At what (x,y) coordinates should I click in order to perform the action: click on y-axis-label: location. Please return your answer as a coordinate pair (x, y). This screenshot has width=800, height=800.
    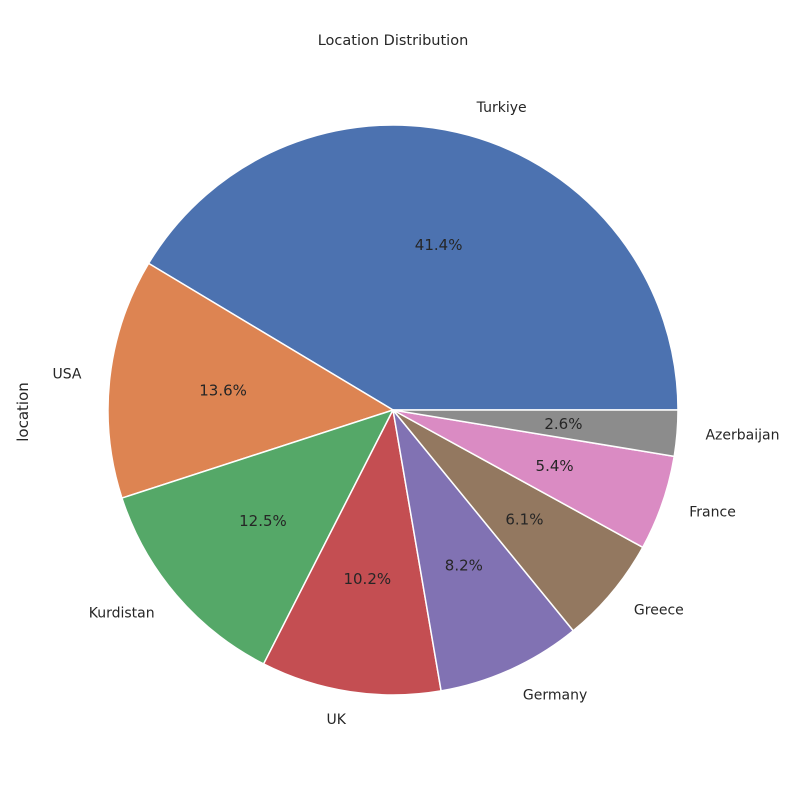
    Looking at the image, I should click on (23, 412).